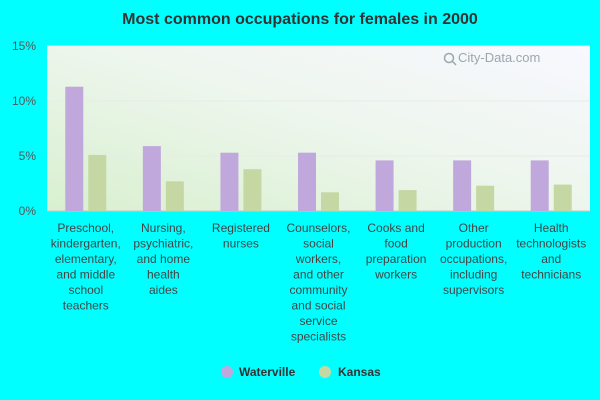 The image size is (600, 400). I want to click on category-label-line: teachers, so click(86, 306).